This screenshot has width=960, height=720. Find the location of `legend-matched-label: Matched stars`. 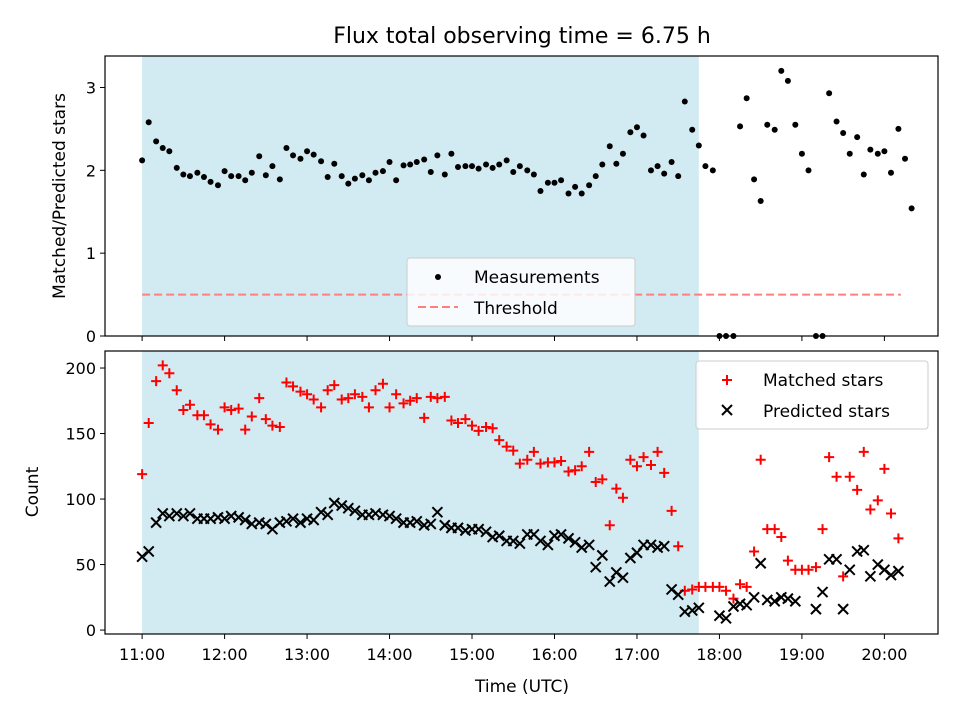

legend-matched-label: Matched stars is located at coordinates (823, 381).